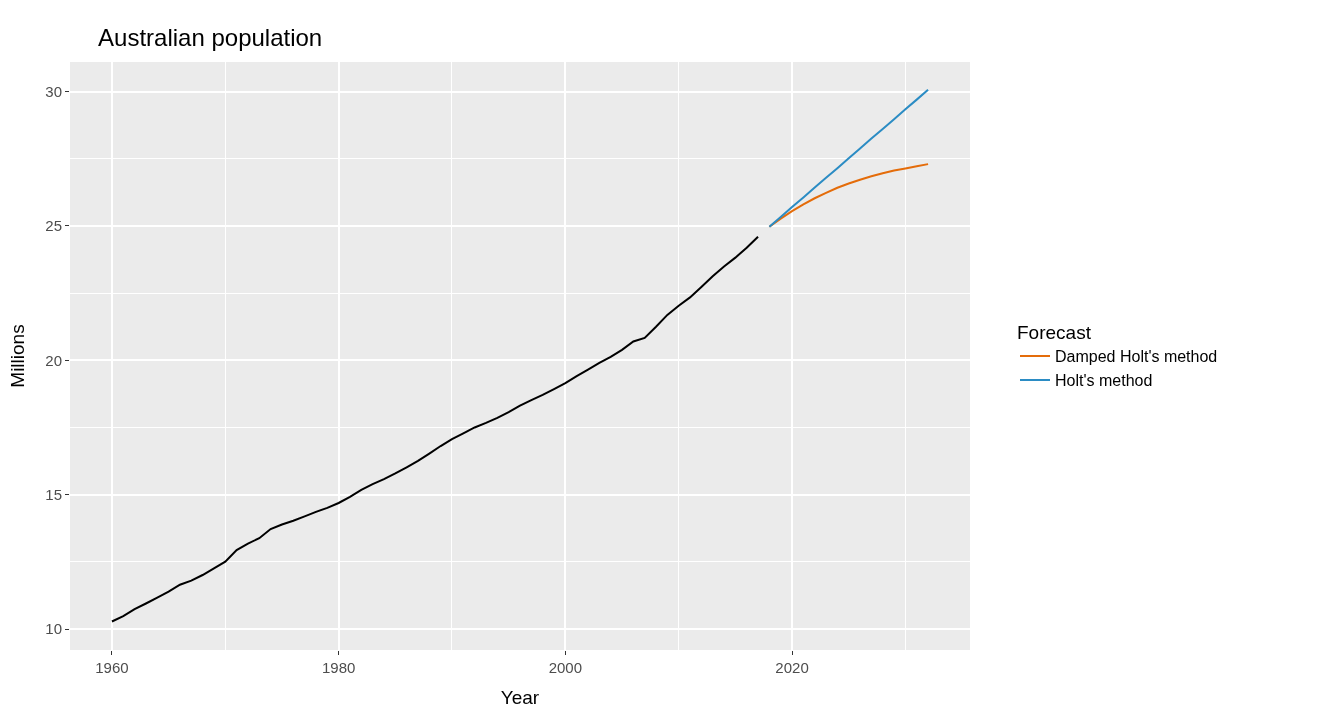 This screenshot has height=720, width=1325. What do you see at coordinates (53, 360) in the screenshot?
I see `y-tick-label: 20` at bounding box center [53, 360].